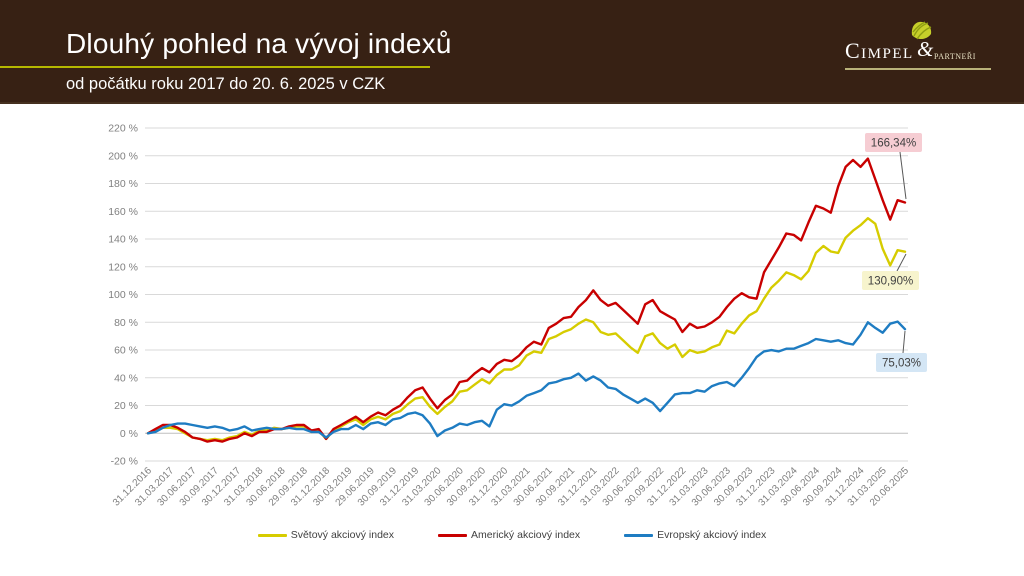 The width and height of the screenshot is (1024, 576). I want to click on legend-label-americky: Americký akciový index, so click(526, 535).